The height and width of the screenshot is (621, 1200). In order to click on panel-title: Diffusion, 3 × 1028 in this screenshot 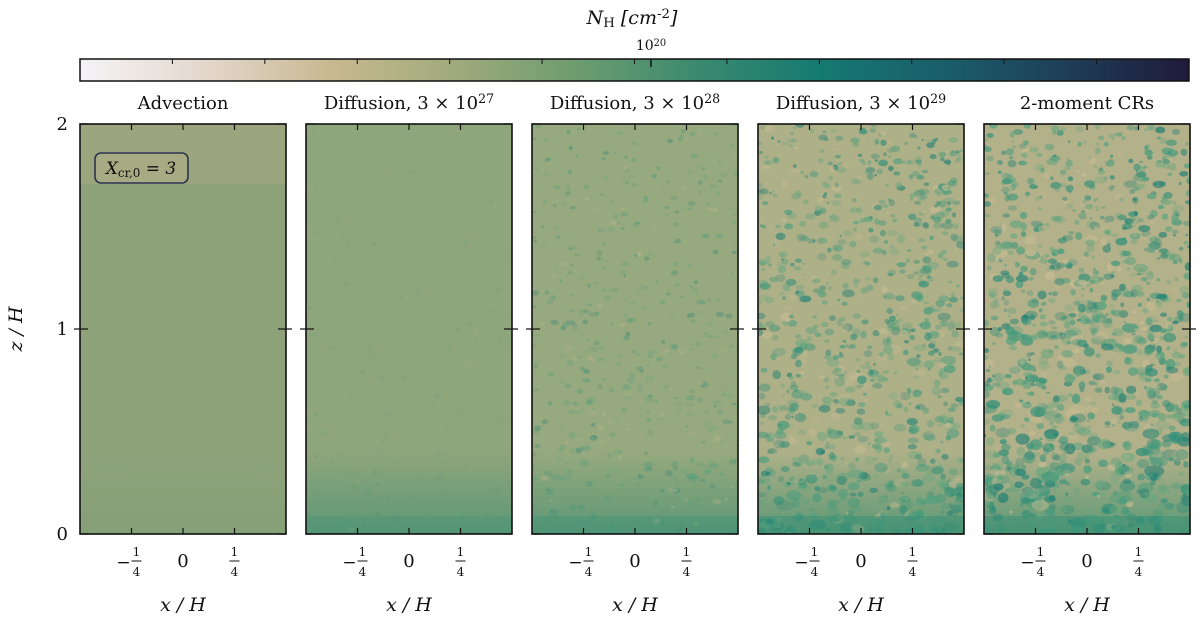, I will do `click(635, 102)`.